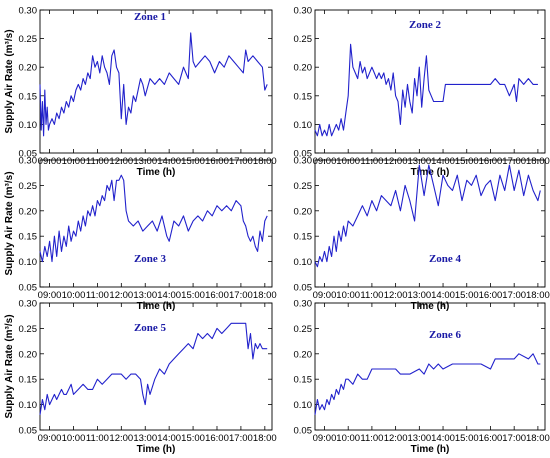 The image size is (550, 458). What do you see at coordinates (150, 259) in the screenshot?
I see `panel-title: Zone 3` at bounding box center [150, 259].